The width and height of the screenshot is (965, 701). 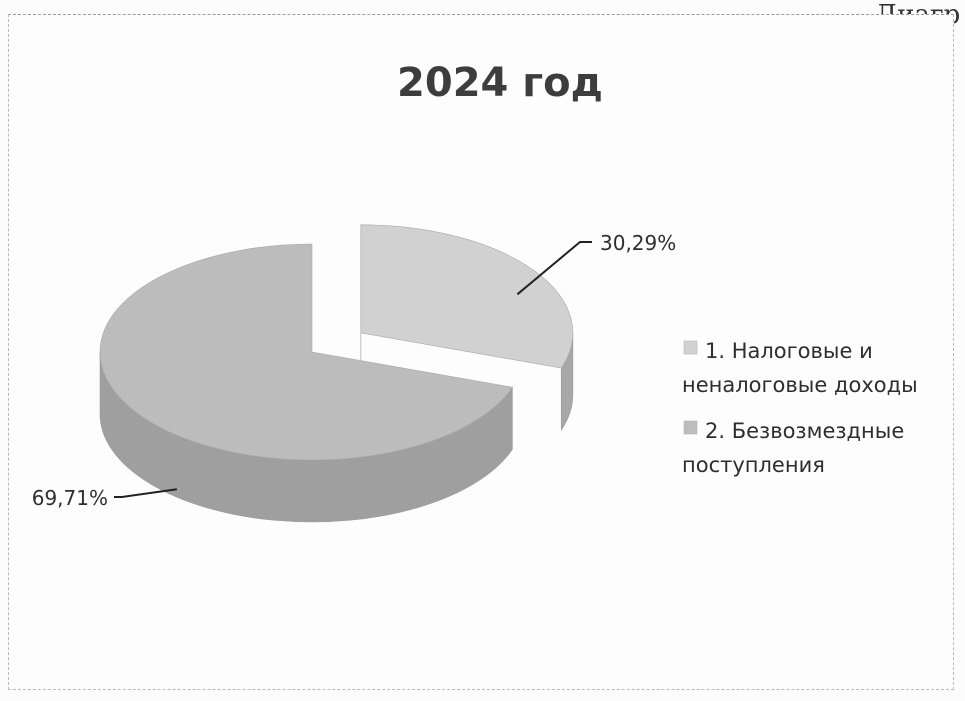 What do you see at coordinates (70, 498) in the screenshot?
I see `data-label-2: 69,71%` at bounding box center [70, 498].